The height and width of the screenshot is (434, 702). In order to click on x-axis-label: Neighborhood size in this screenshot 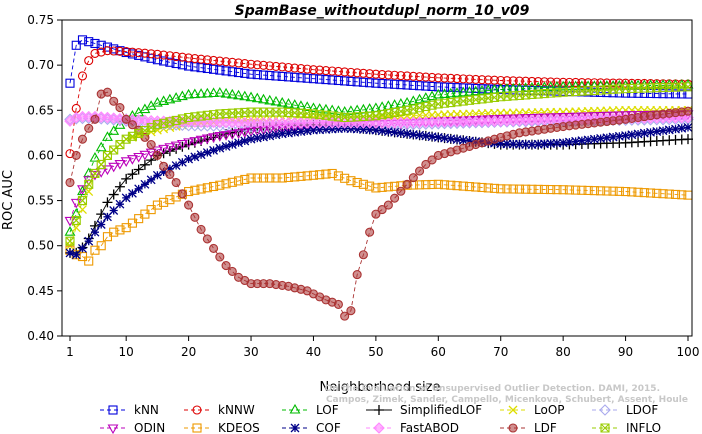, I will do `click(380, 387)`.